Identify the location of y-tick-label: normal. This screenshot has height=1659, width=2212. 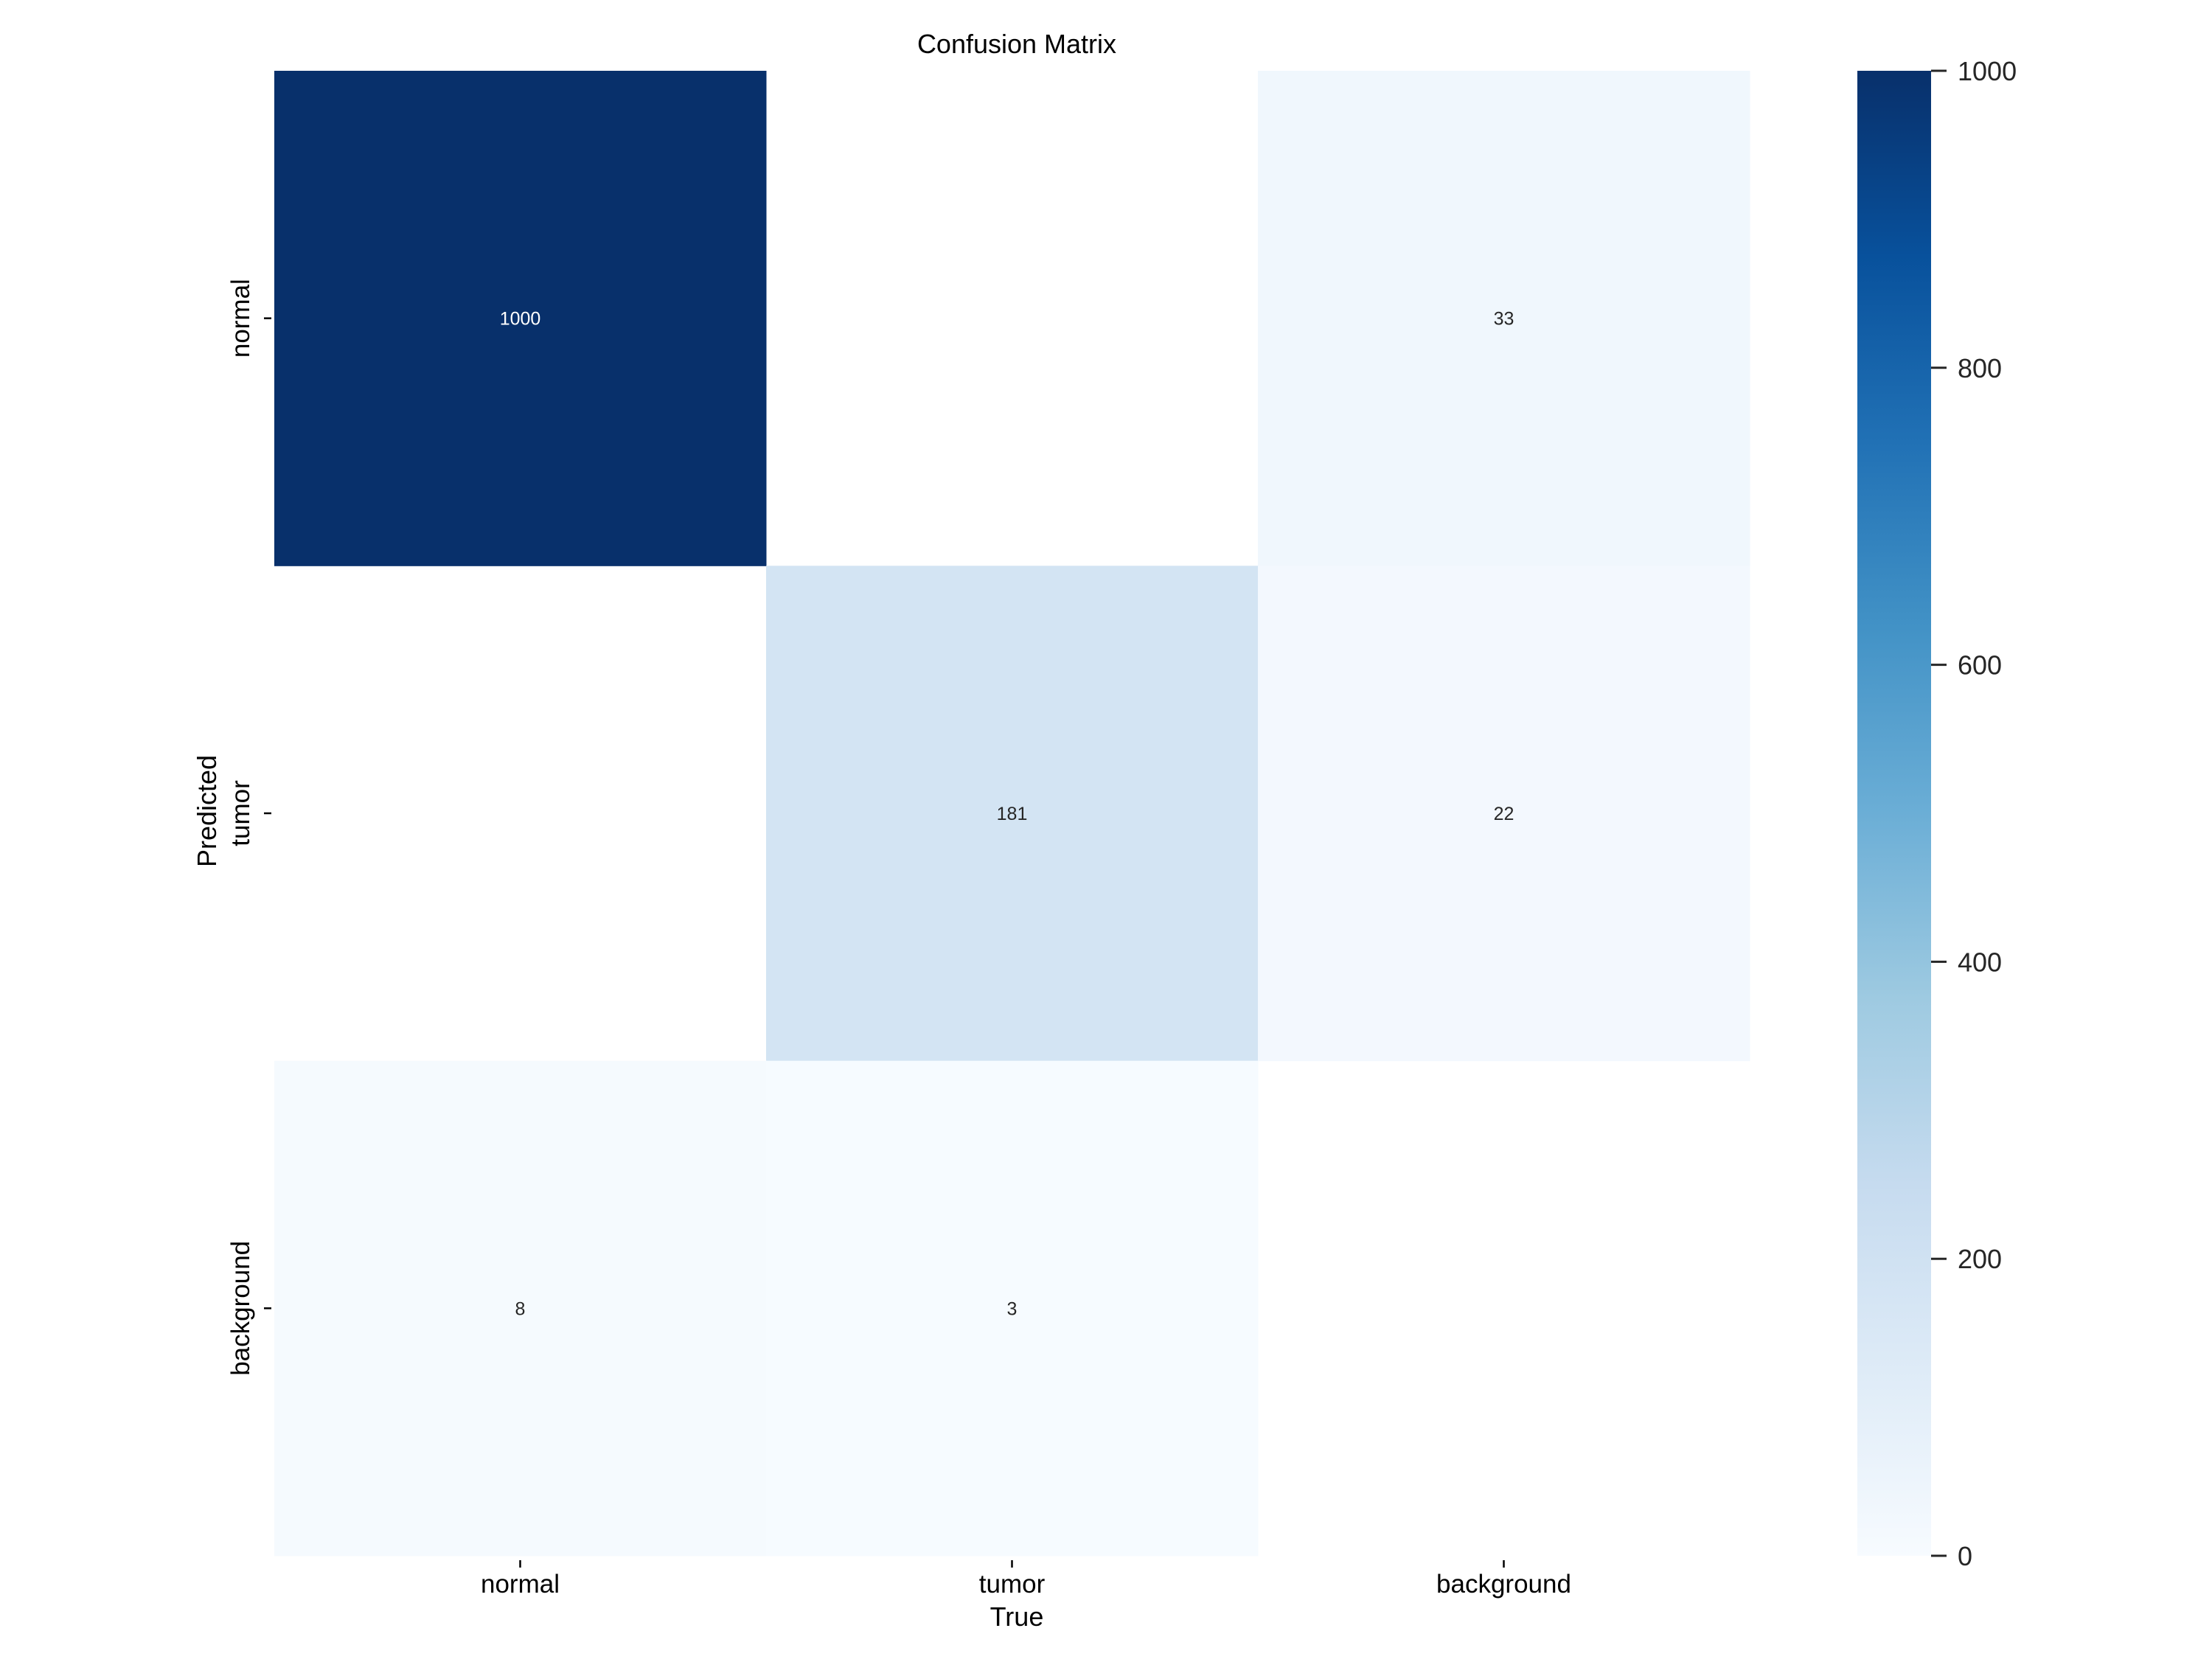
(240, 318).